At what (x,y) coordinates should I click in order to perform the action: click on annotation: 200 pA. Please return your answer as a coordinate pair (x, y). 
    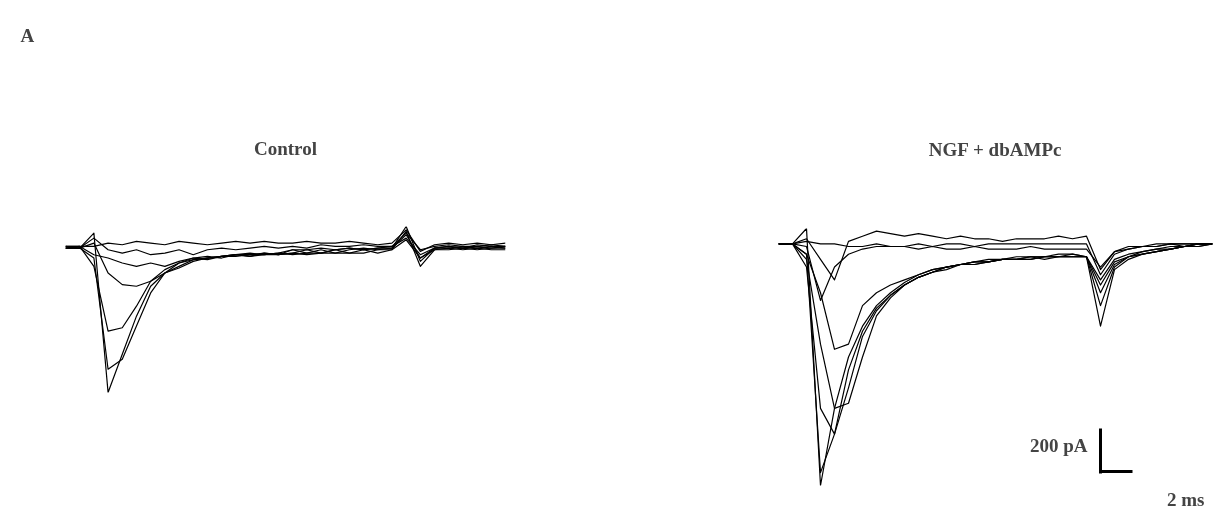
    Looking at the image, I should click on (1058, 445).